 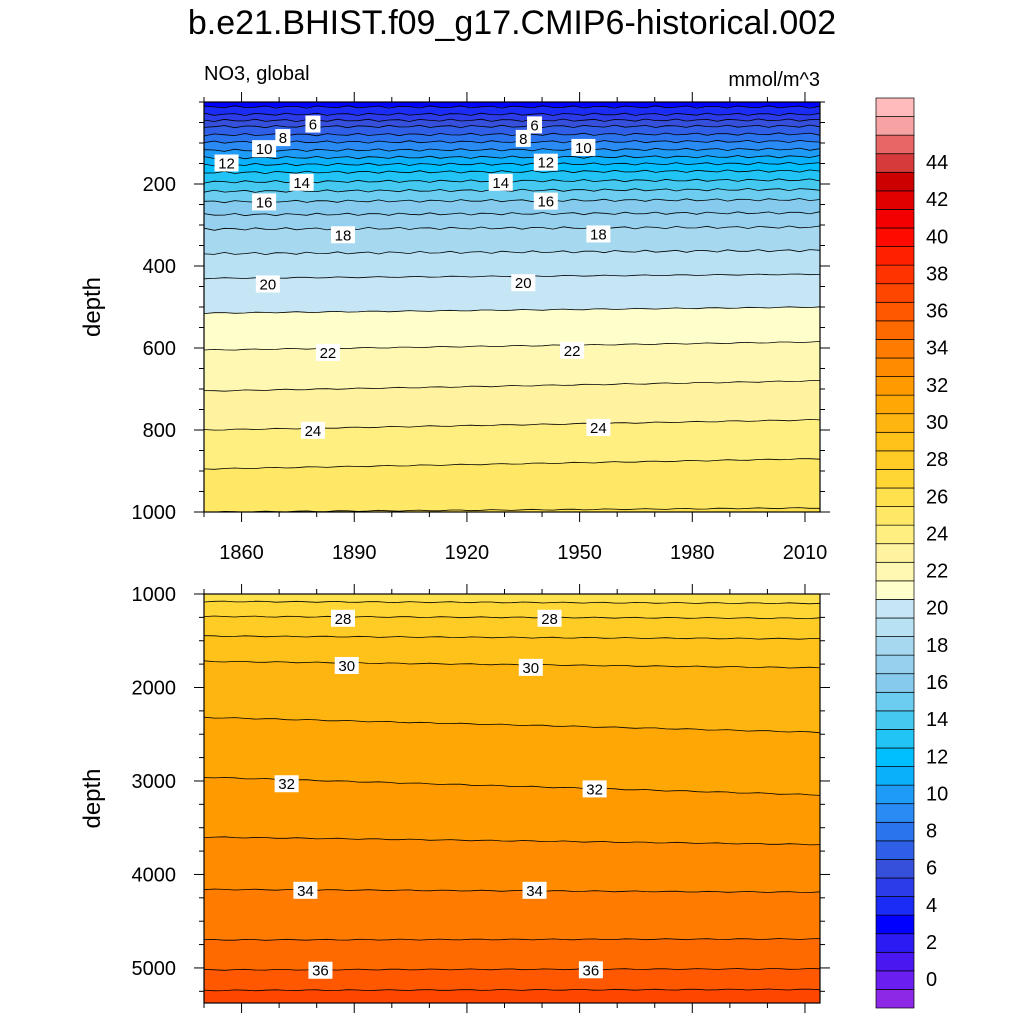 I want to click on contour-label: 28, so click(x=549, y=619).